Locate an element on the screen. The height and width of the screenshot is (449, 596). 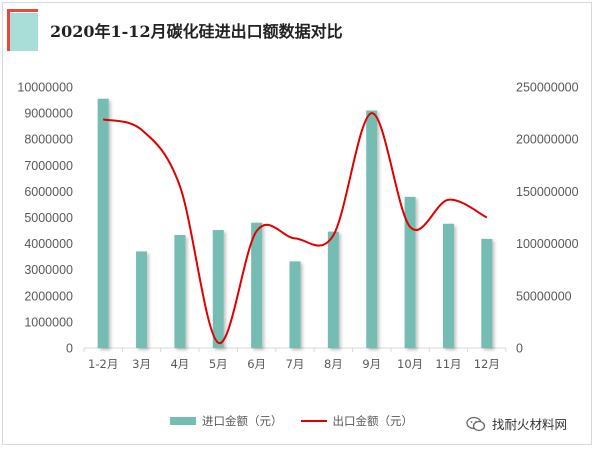
x-tick-label: 11月 is located at coordinates (448, 364).